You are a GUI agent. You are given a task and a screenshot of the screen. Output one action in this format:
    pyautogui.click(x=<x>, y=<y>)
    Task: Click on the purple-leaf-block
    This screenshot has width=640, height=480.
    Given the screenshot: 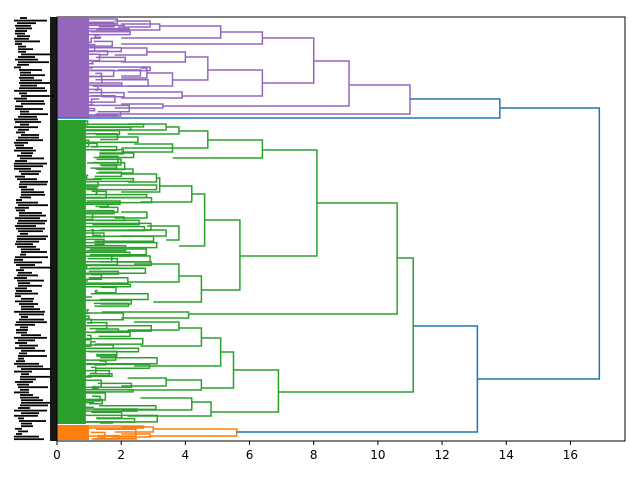 What is the action you would take?
    pyautogui.click(x=73, y=68)
    